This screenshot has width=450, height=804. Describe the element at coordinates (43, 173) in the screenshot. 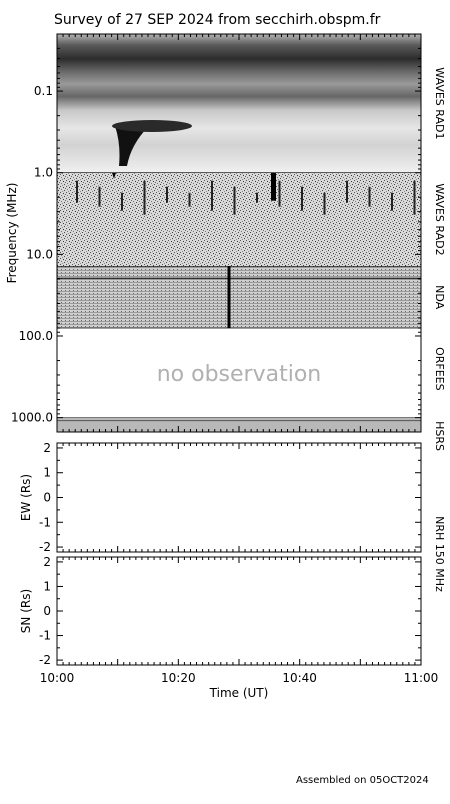

I see `y-tick-label: 1.0` at that location.